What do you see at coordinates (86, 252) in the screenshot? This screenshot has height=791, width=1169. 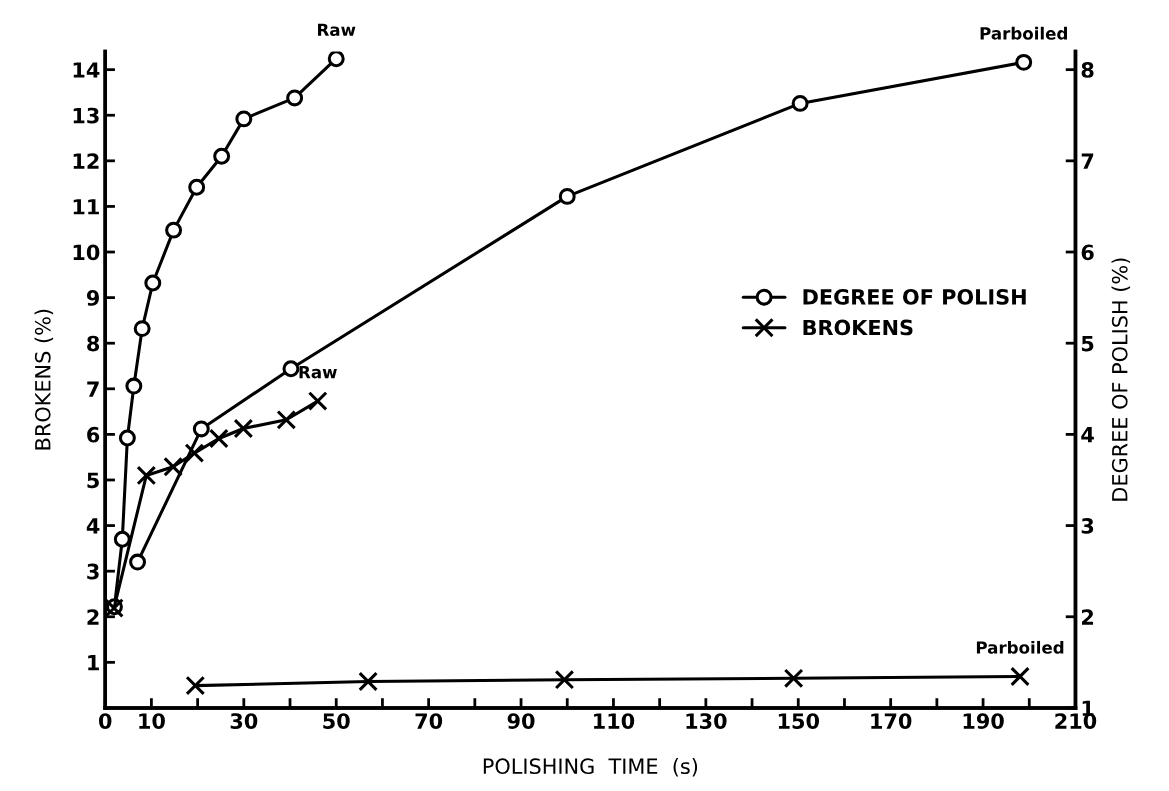 I see `y-tick-label: 10` at bounding box center [86, 252].